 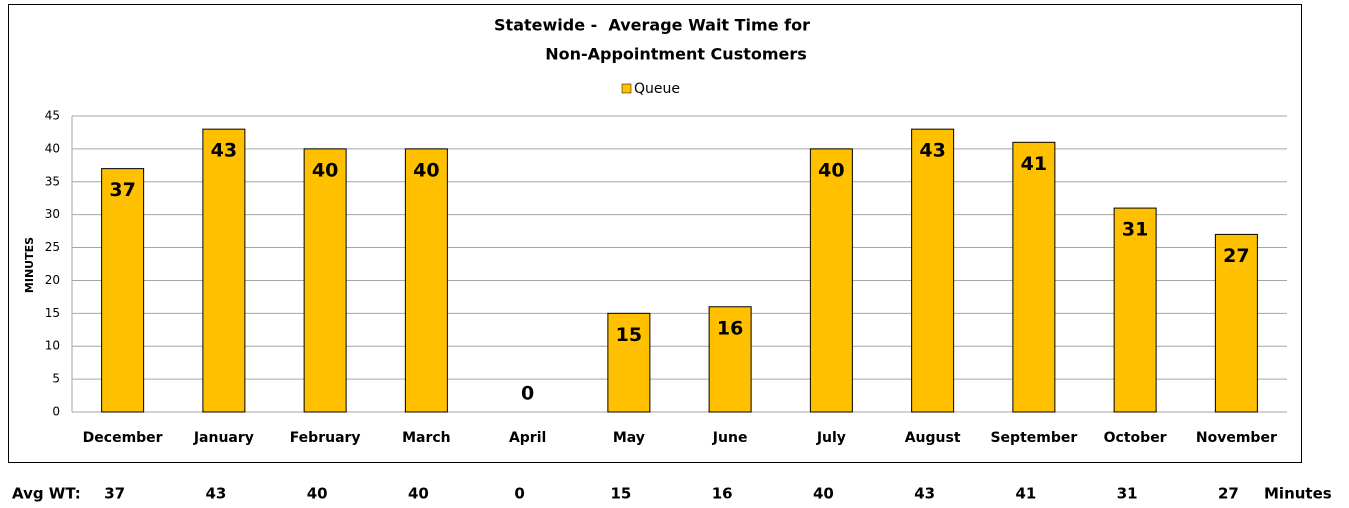 I want to click on data-label: 31, so click(x=1135, y=230).